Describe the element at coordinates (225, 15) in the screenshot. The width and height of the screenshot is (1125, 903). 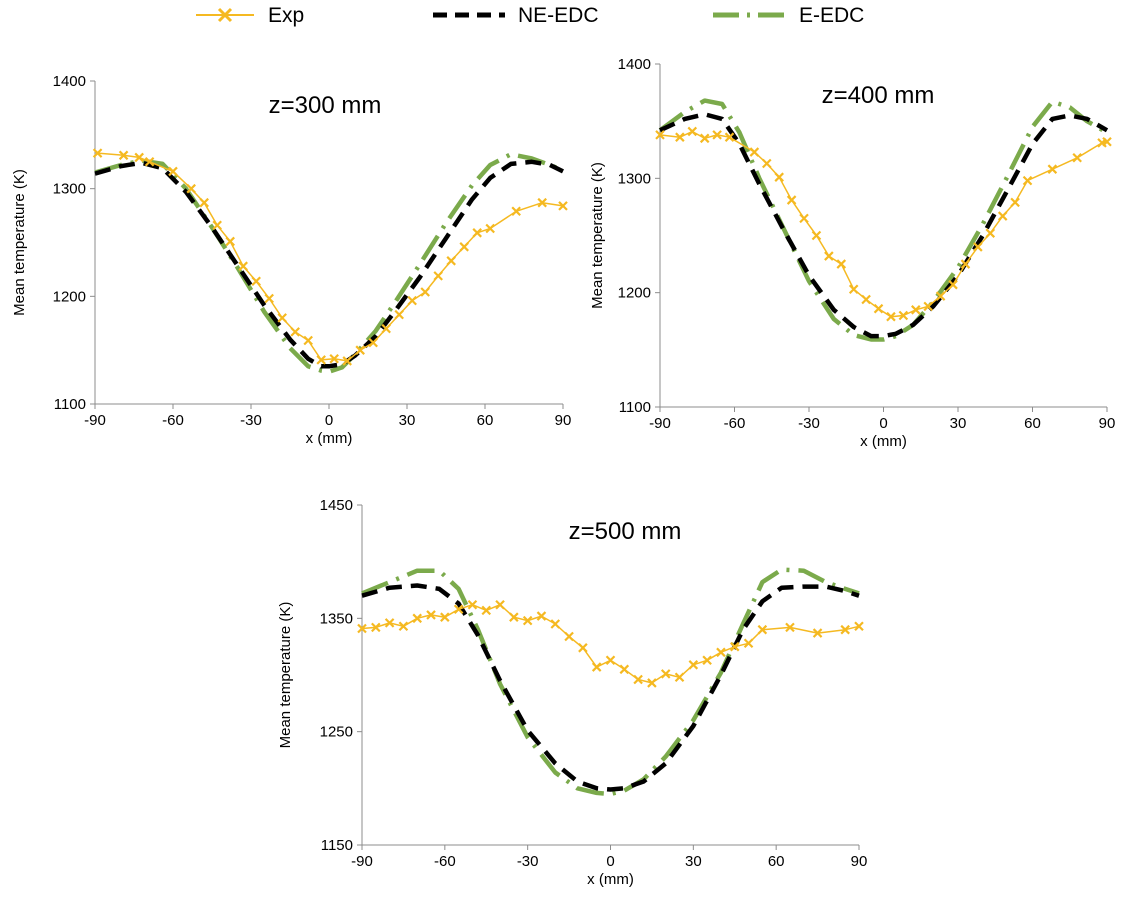
I see `legend-marker-exp` at that location.